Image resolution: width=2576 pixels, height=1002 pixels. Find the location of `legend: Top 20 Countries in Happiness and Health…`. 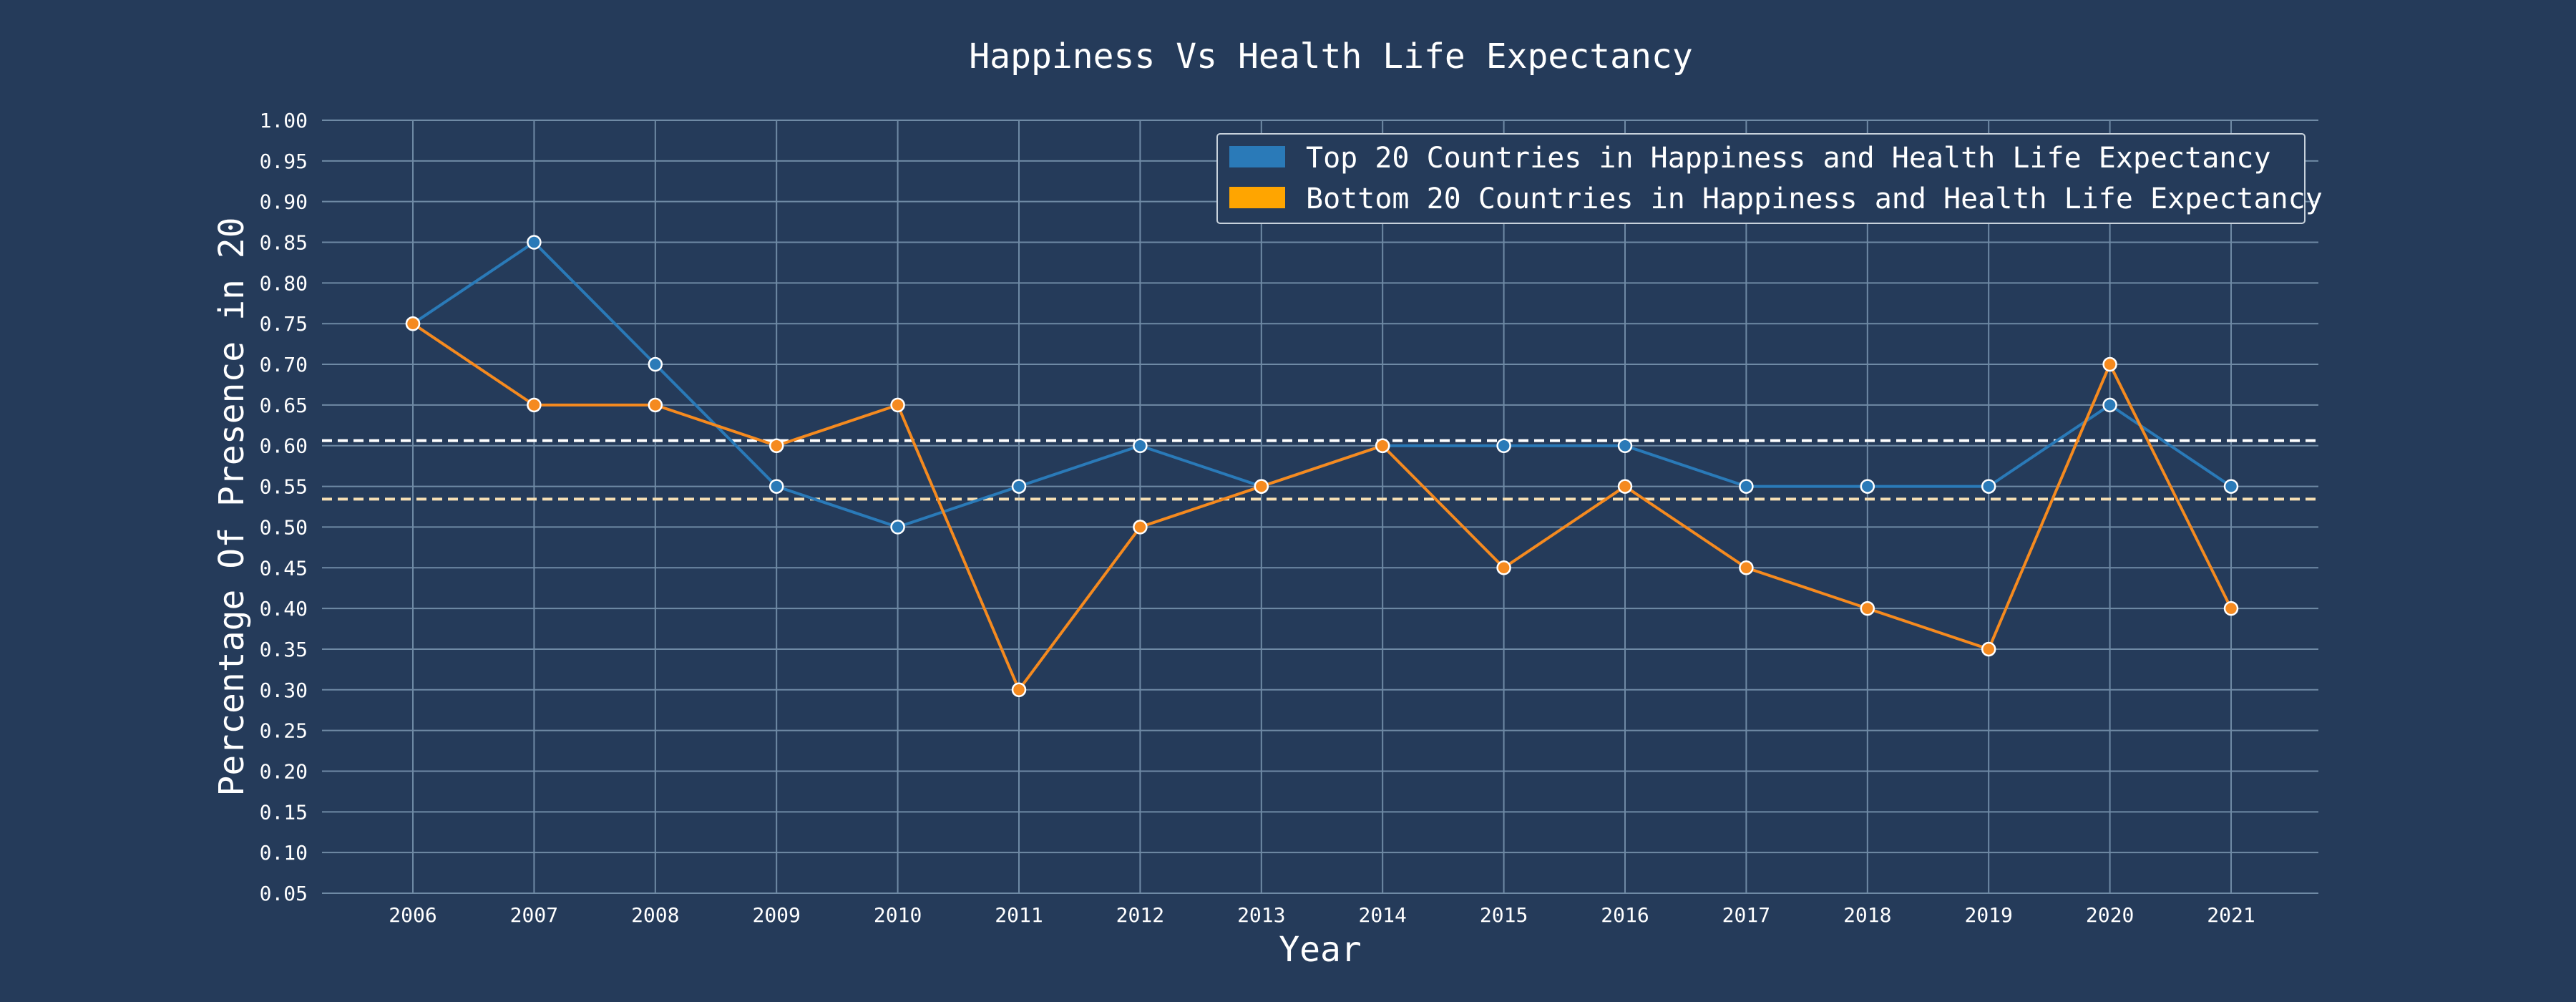

legend: Top 20 Countries in Happiness and Health… is located at coordinates (1769, 179).